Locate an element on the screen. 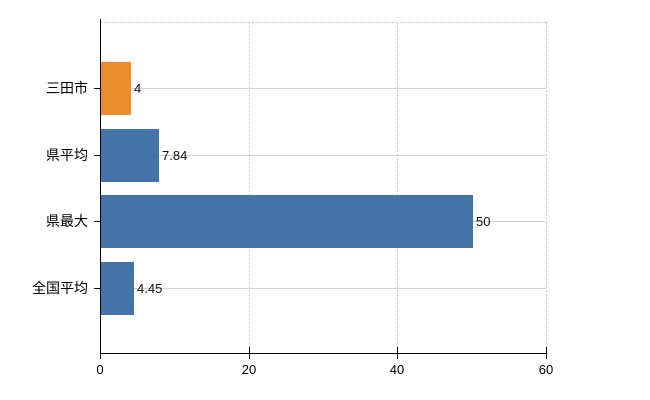 This screenshot has width=650, height=400. x-tick-label: 60 is located at coordinates (546, 369).